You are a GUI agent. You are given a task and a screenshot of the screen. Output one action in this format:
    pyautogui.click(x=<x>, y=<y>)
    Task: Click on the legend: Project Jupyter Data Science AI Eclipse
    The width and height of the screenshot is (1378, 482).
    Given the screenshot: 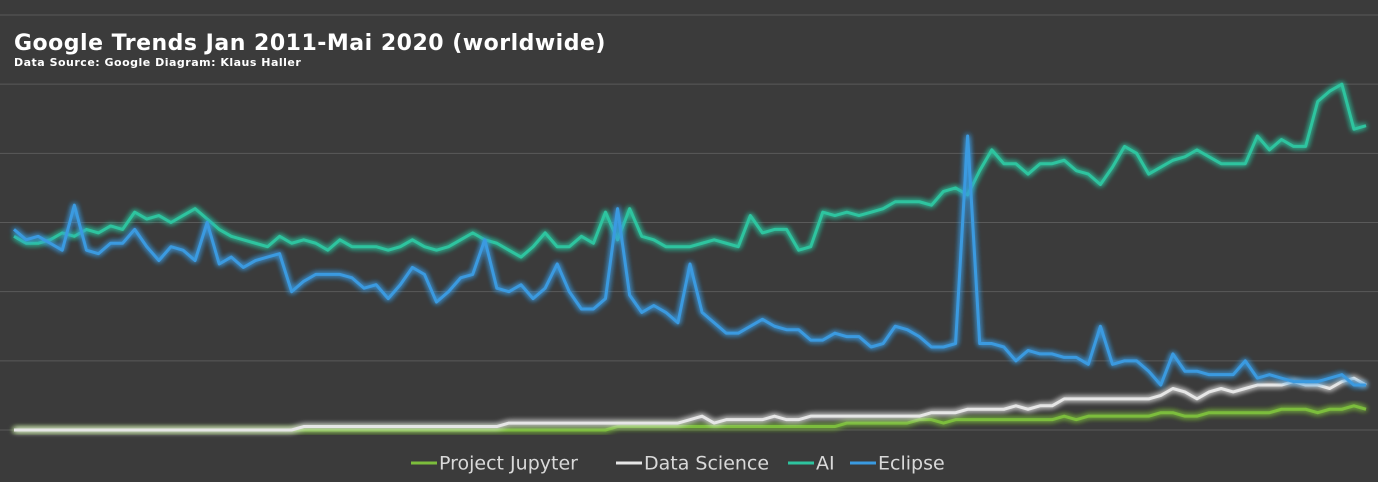 What is the action you would take?
    pyautogui.click(x=678, y=464)
    